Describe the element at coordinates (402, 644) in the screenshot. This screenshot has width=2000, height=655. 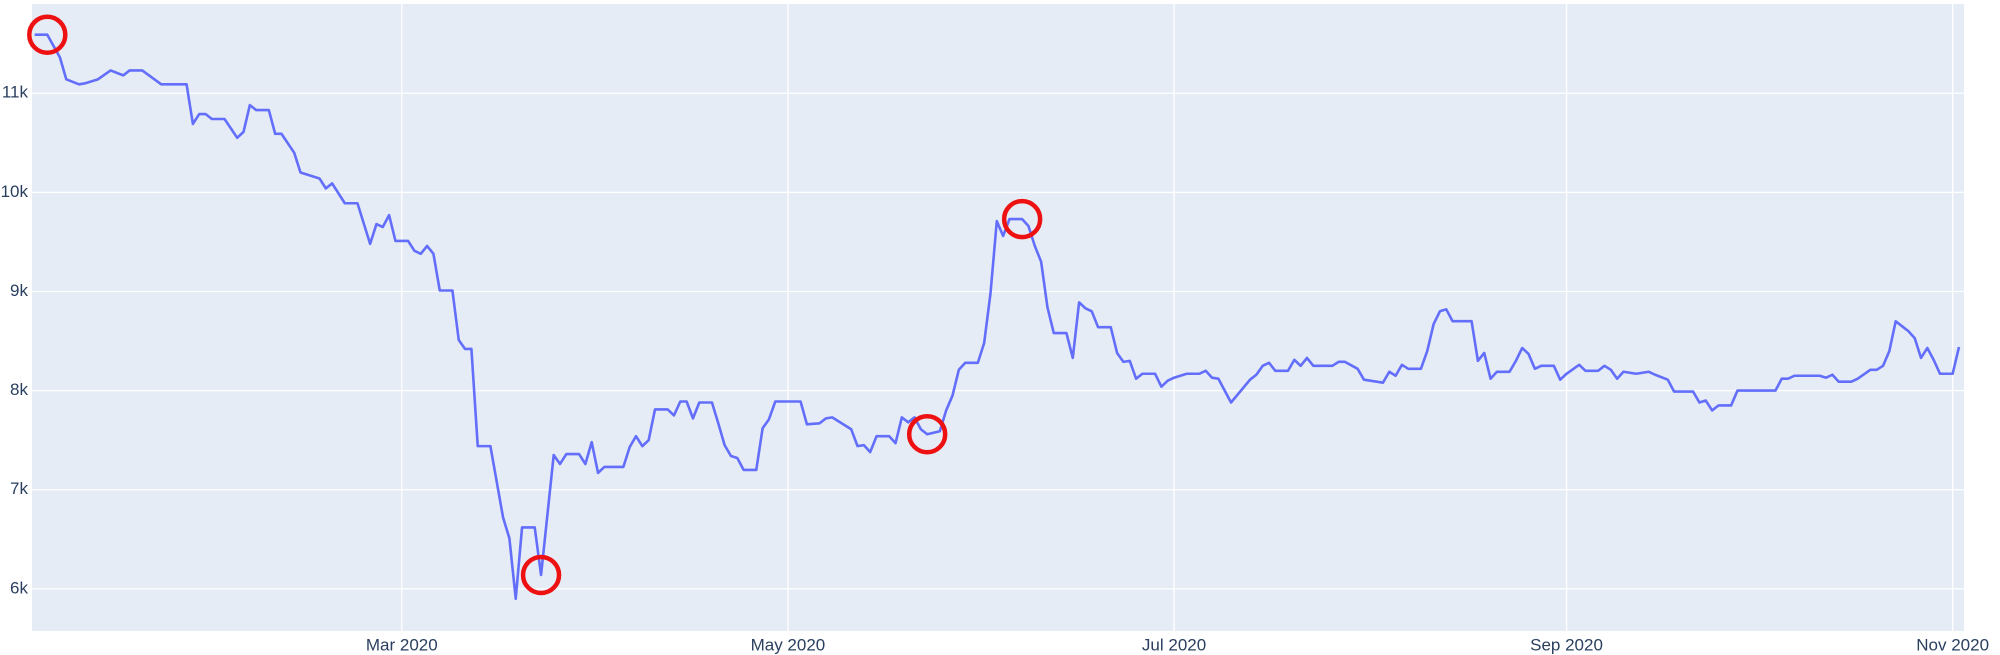
I see `x-tick-label: Mar 2020` at that location.